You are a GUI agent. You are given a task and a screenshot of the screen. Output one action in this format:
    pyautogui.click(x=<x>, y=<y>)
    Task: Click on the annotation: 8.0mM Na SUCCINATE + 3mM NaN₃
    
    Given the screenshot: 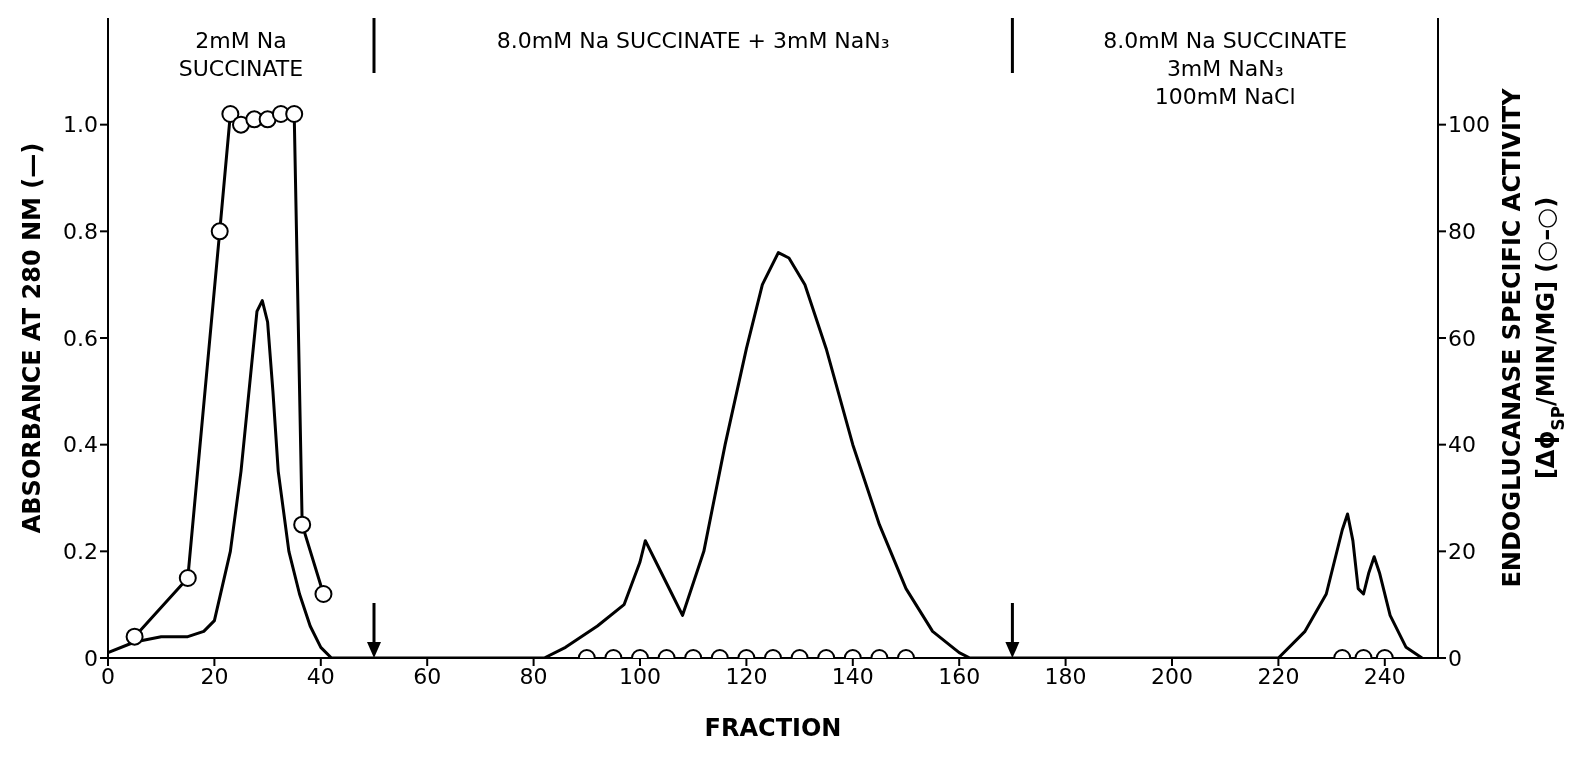 What is the action you would take?
    pyautogui.click(x=693, y=40)
    